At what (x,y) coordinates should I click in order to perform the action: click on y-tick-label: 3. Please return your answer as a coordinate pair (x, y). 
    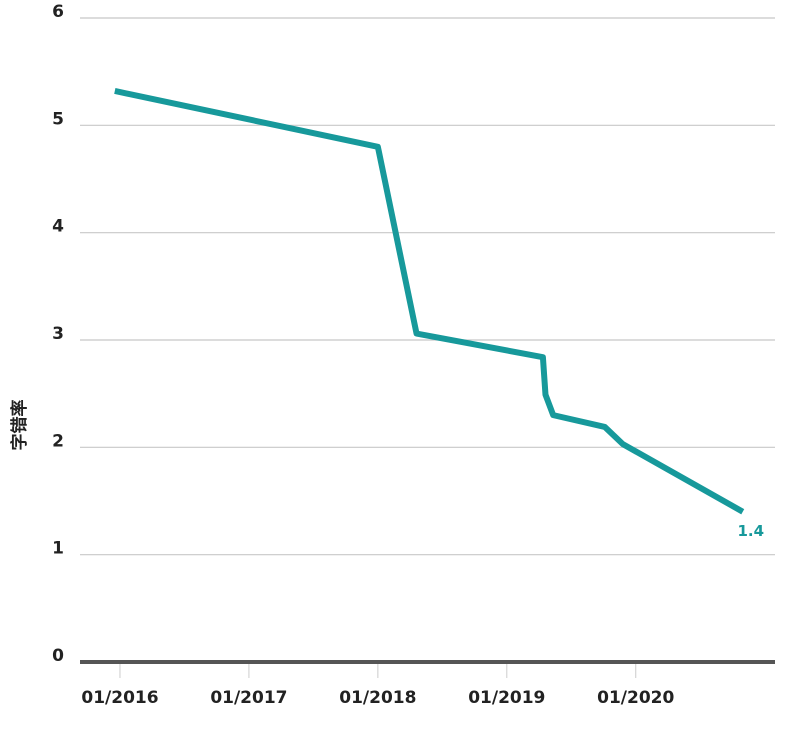
    Looking at the image, I should click on (58, 334).